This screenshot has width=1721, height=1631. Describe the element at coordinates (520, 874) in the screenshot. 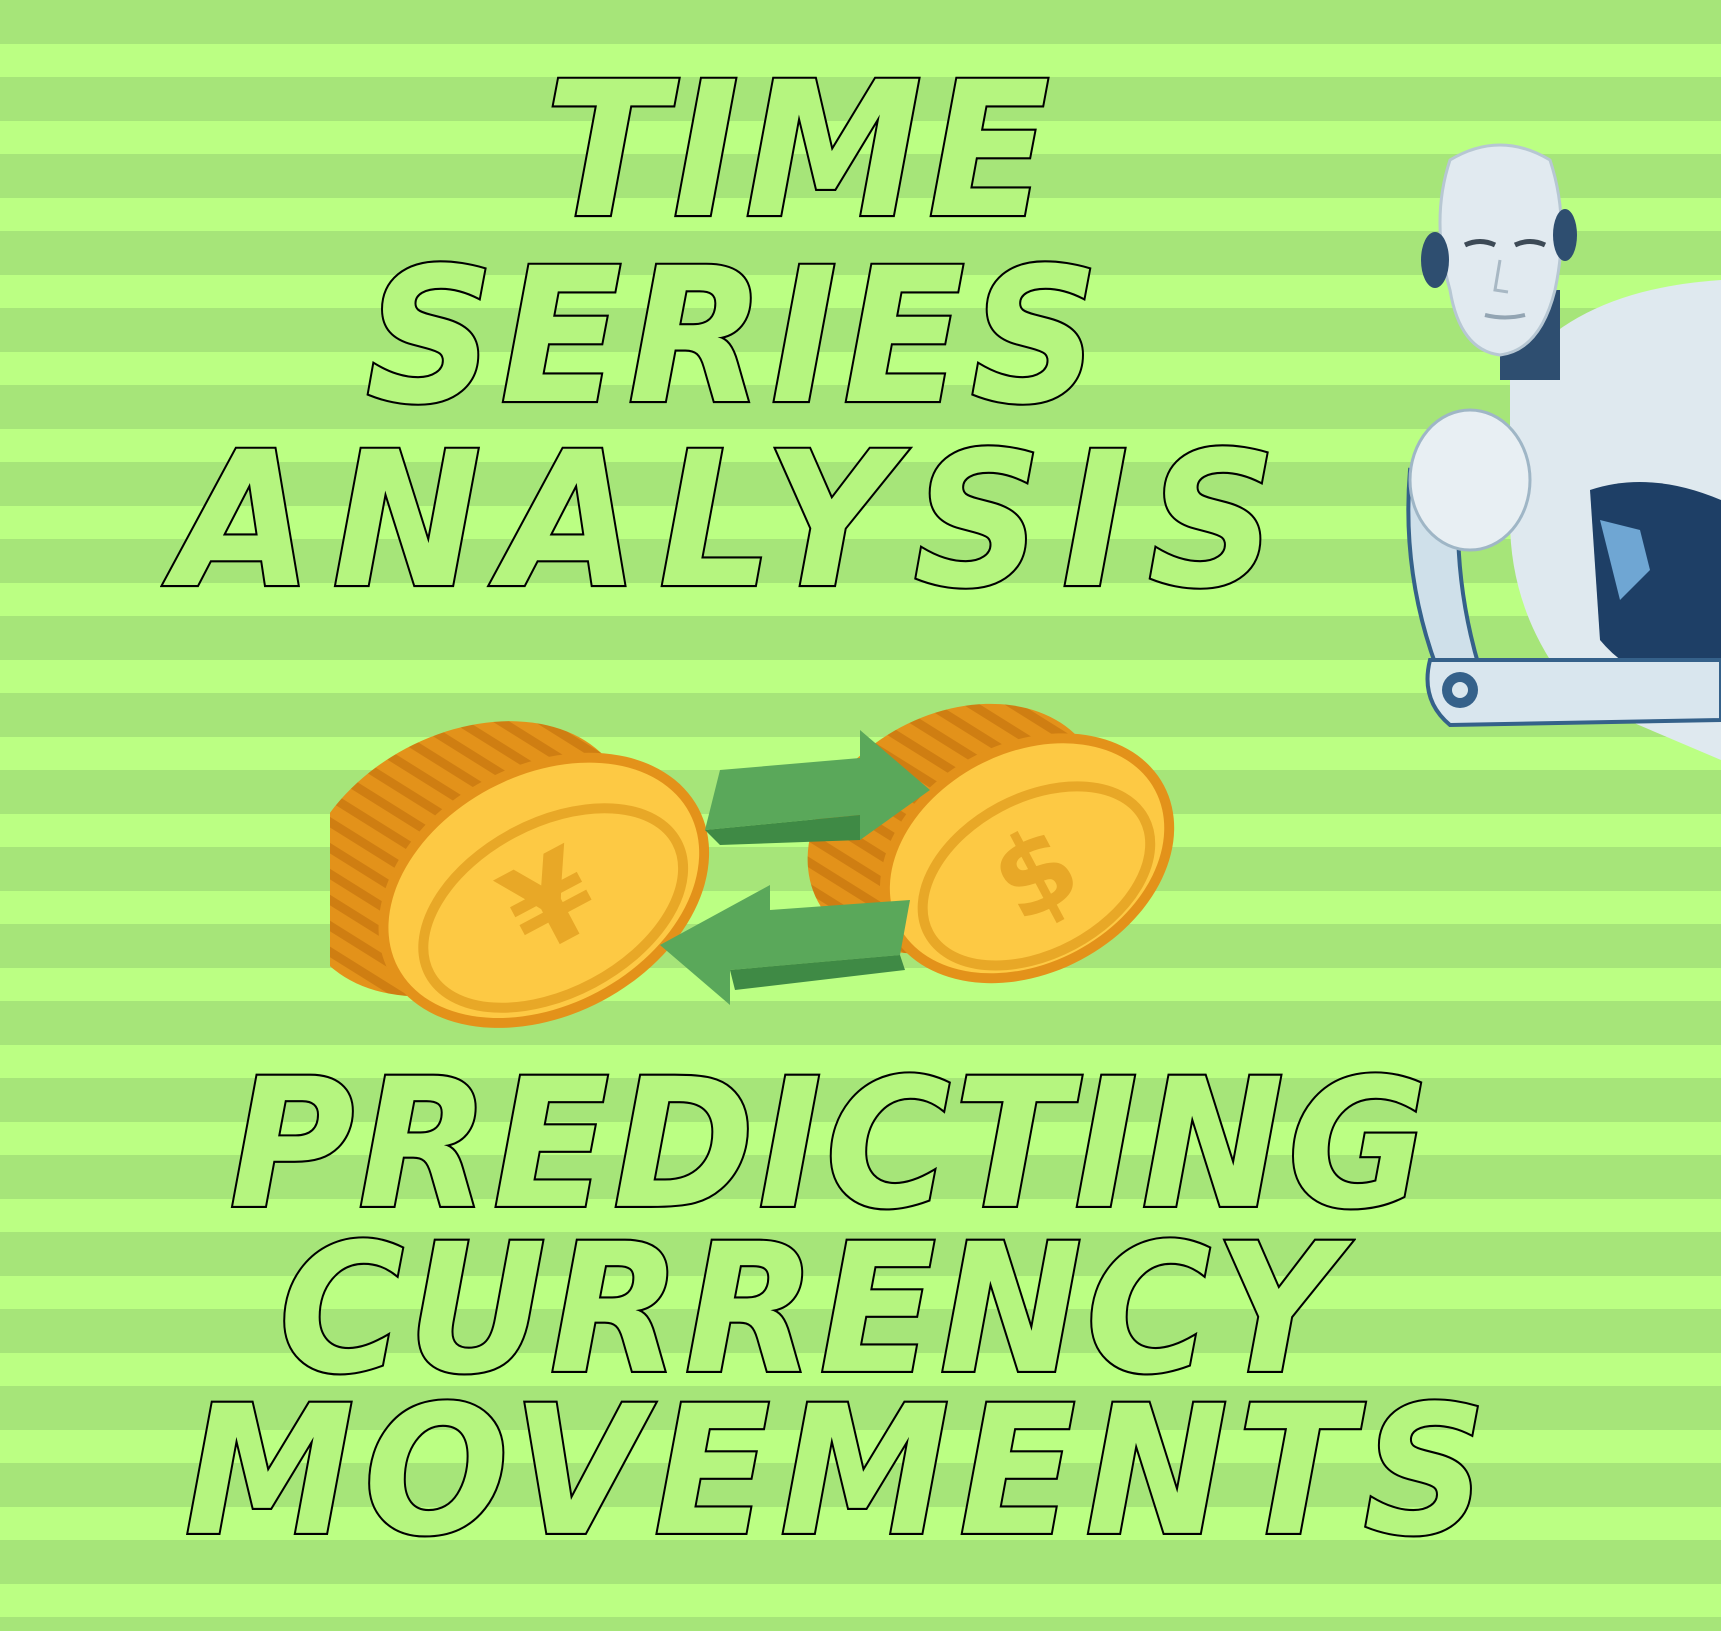

I see `yen-coin-icon: ¥` at that location.